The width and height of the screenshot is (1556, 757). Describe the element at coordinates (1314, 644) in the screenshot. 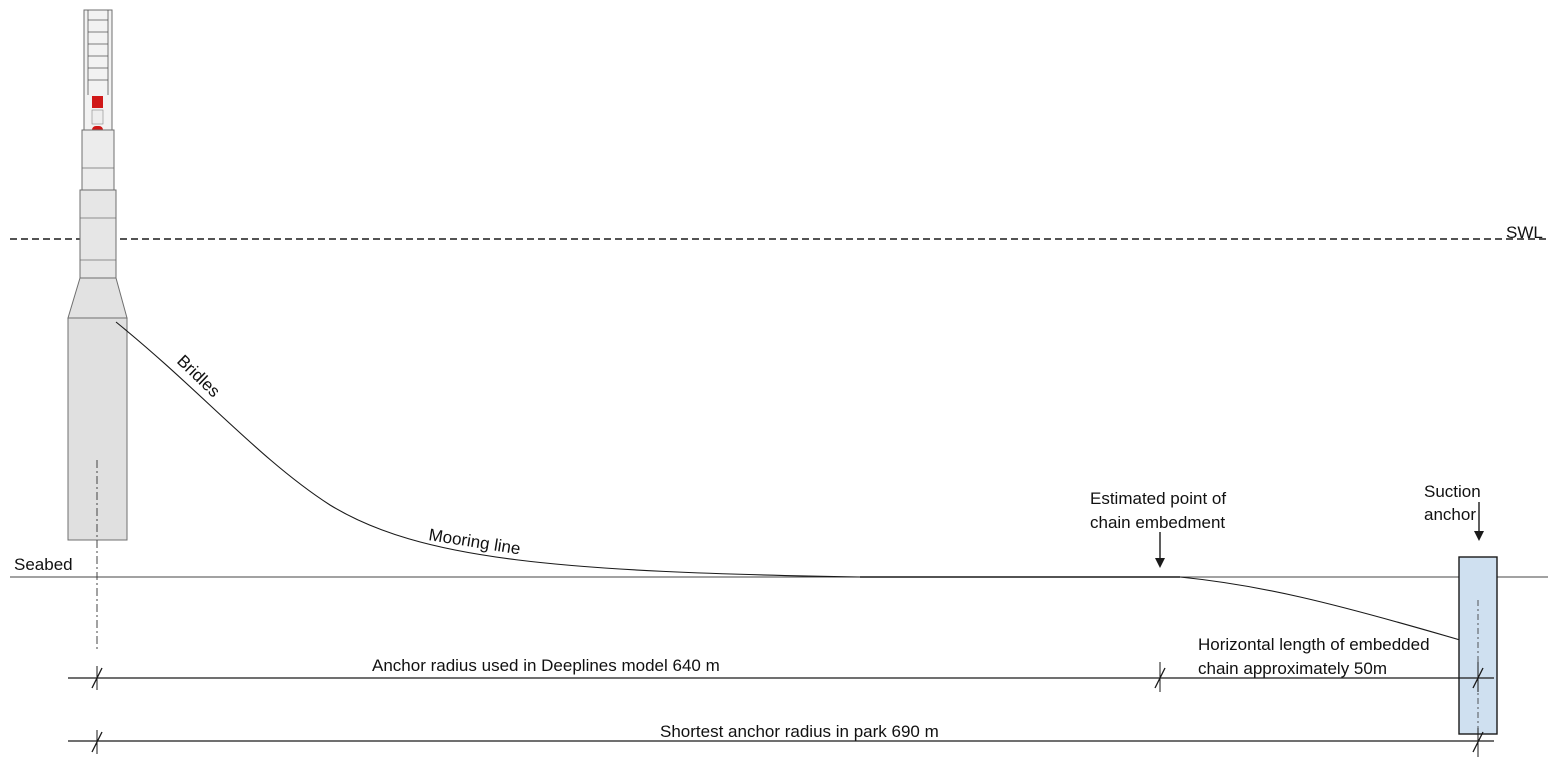

I see `embedded-length-label-line1: Horizontal length of embedded` at that location.